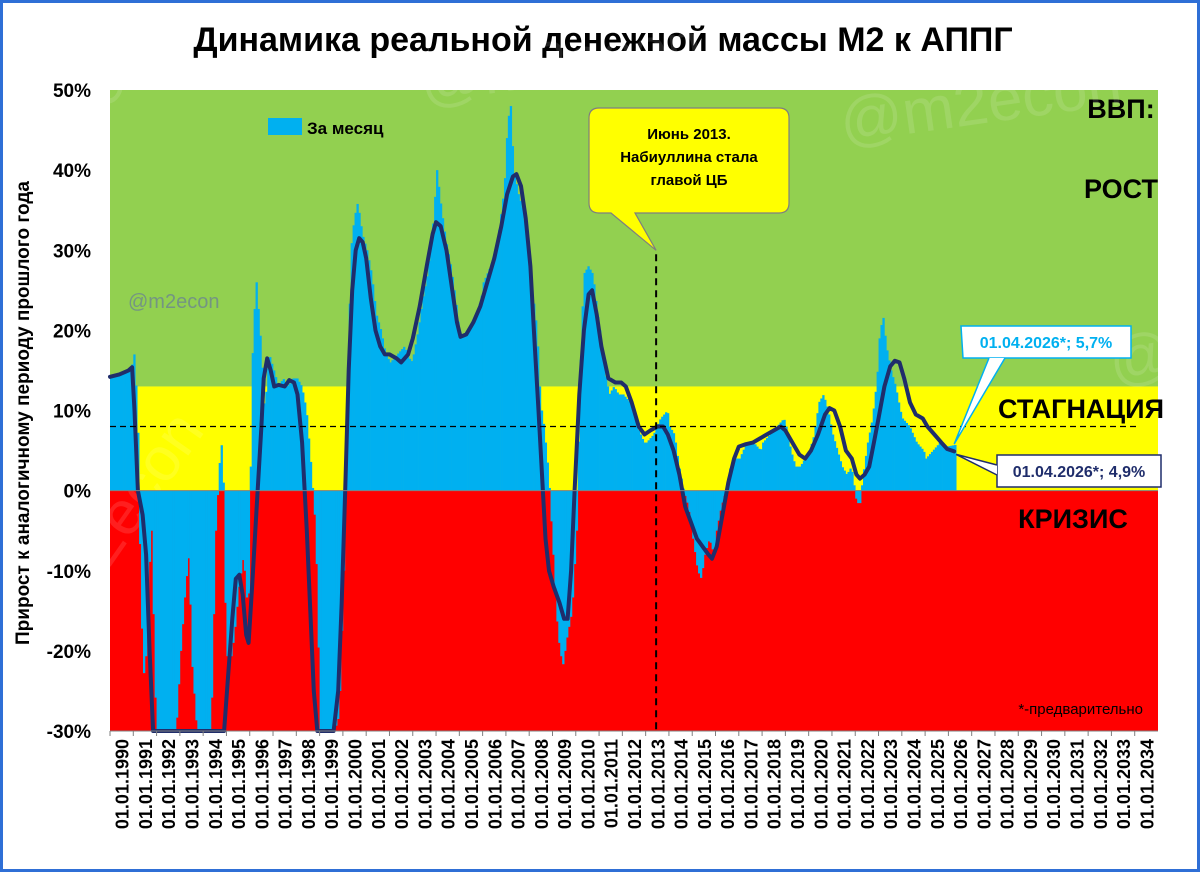 The image size is (1200, 874). What do you see at coordinates (69, 572) in the screenshot?
I see `y-tick-label-6: -10%` at bounding box center [69, 572].